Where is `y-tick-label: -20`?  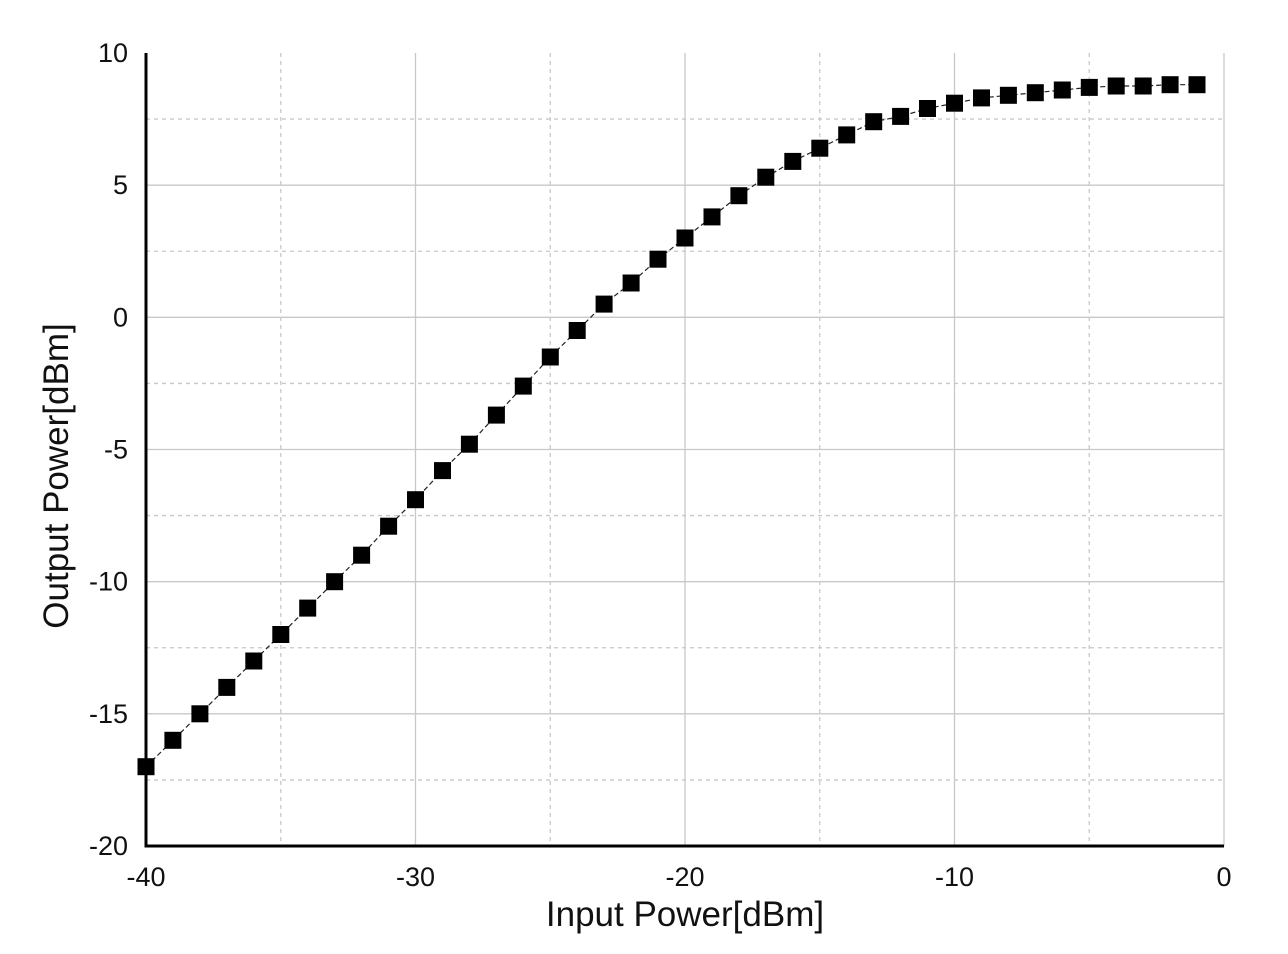
y-tick-label: -20 is located at coordinates (108, 846).